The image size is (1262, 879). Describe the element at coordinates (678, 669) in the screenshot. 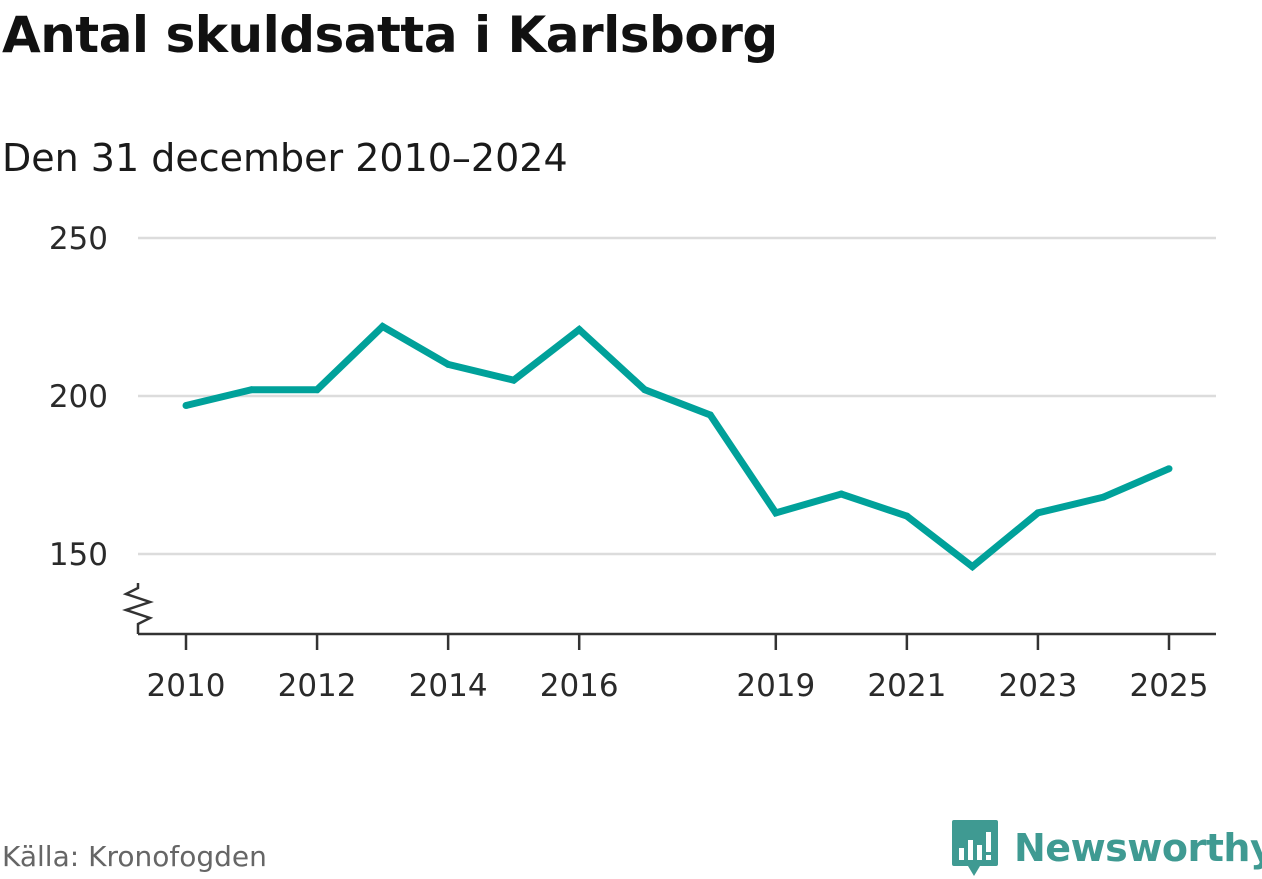

I see `x-axis-ticks: 2010 2012 2014 2016 2019 2021 2023 2025` at that location.